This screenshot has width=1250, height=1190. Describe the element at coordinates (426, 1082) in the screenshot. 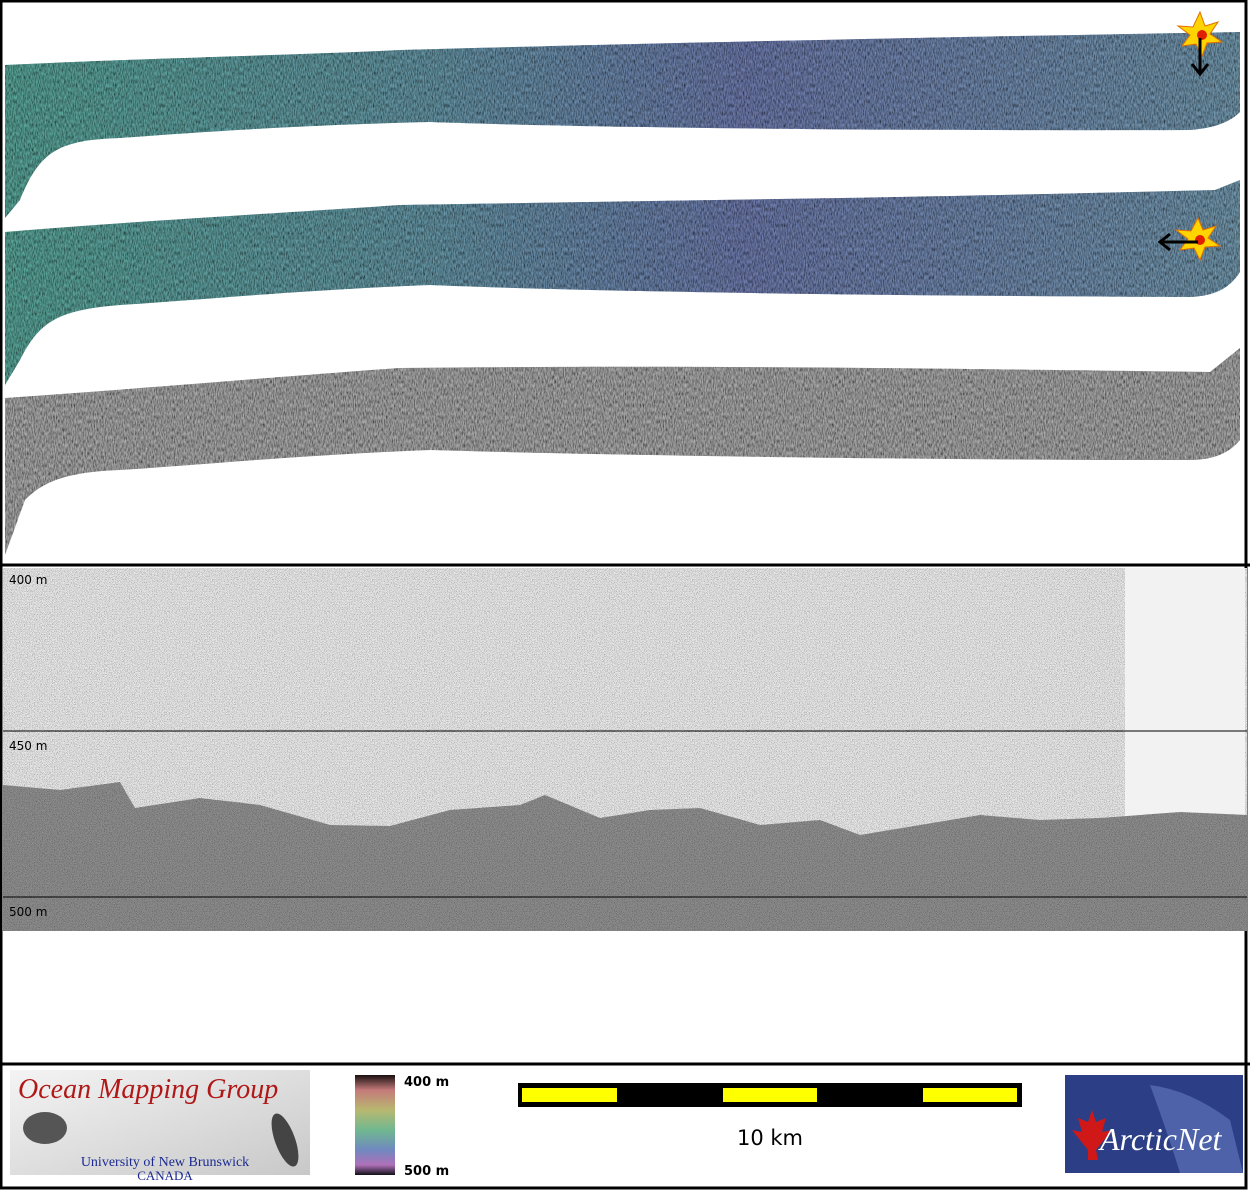

I see `colorbar-label: 400 m` at that location.